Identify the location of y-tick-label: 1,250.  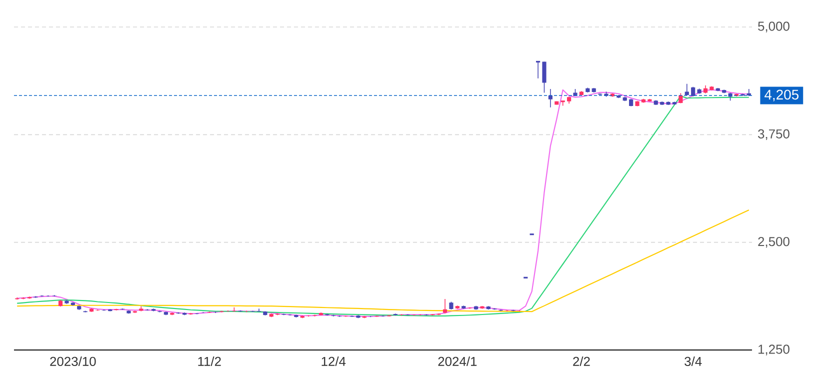
(774, 350).